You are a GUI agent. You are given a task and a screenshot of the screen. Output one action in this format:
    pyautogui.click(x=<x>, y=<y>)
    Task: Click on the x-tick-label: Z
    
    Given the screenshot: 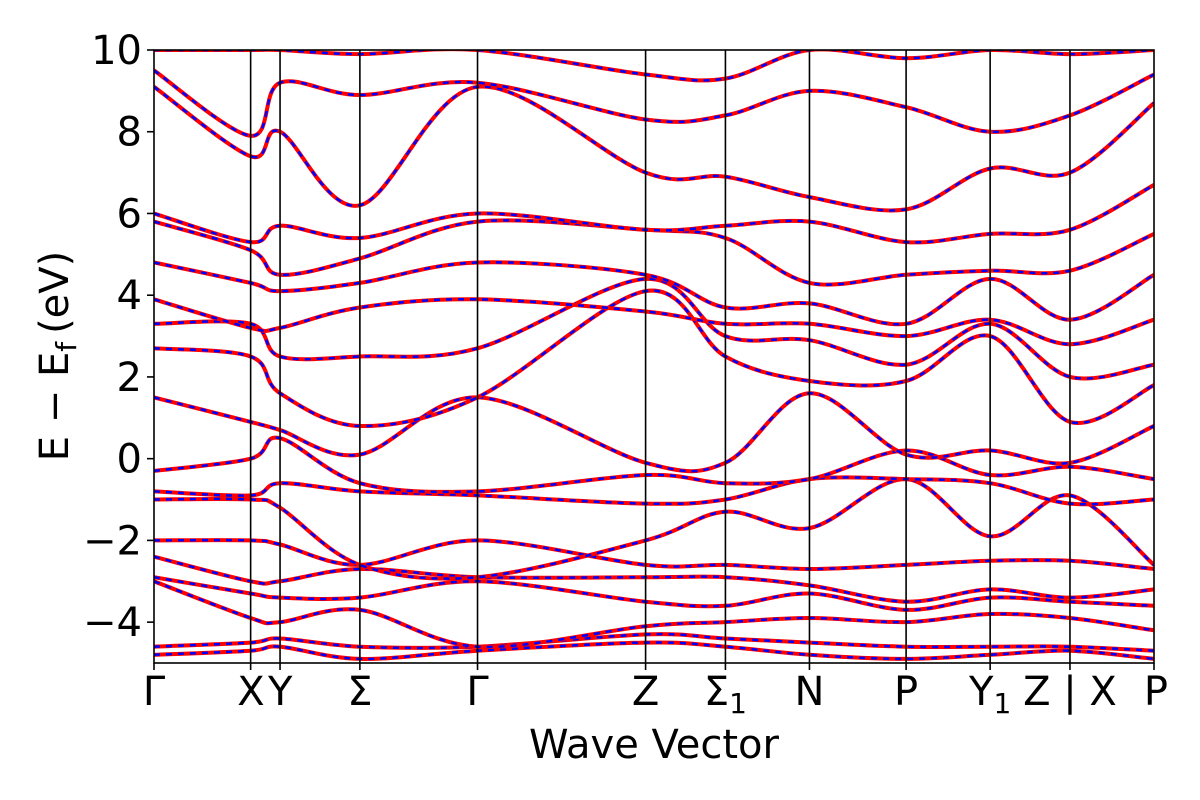 What is the action you would take?
    pyautogui.click(x=645, y=692)
    